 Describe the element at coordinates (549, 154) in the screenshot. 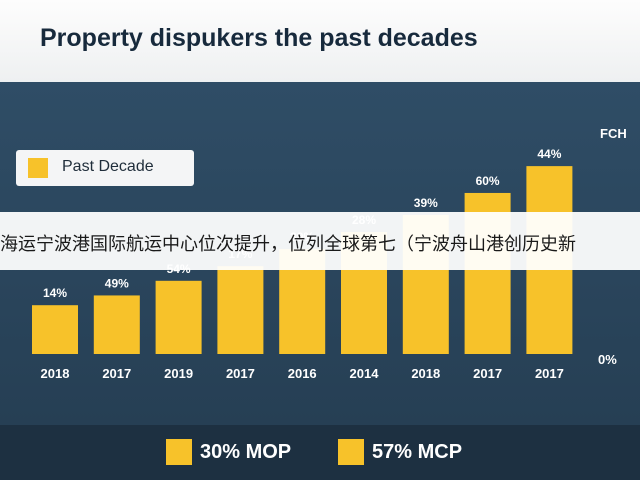

I see `bar-value-label: 44%` at that location.